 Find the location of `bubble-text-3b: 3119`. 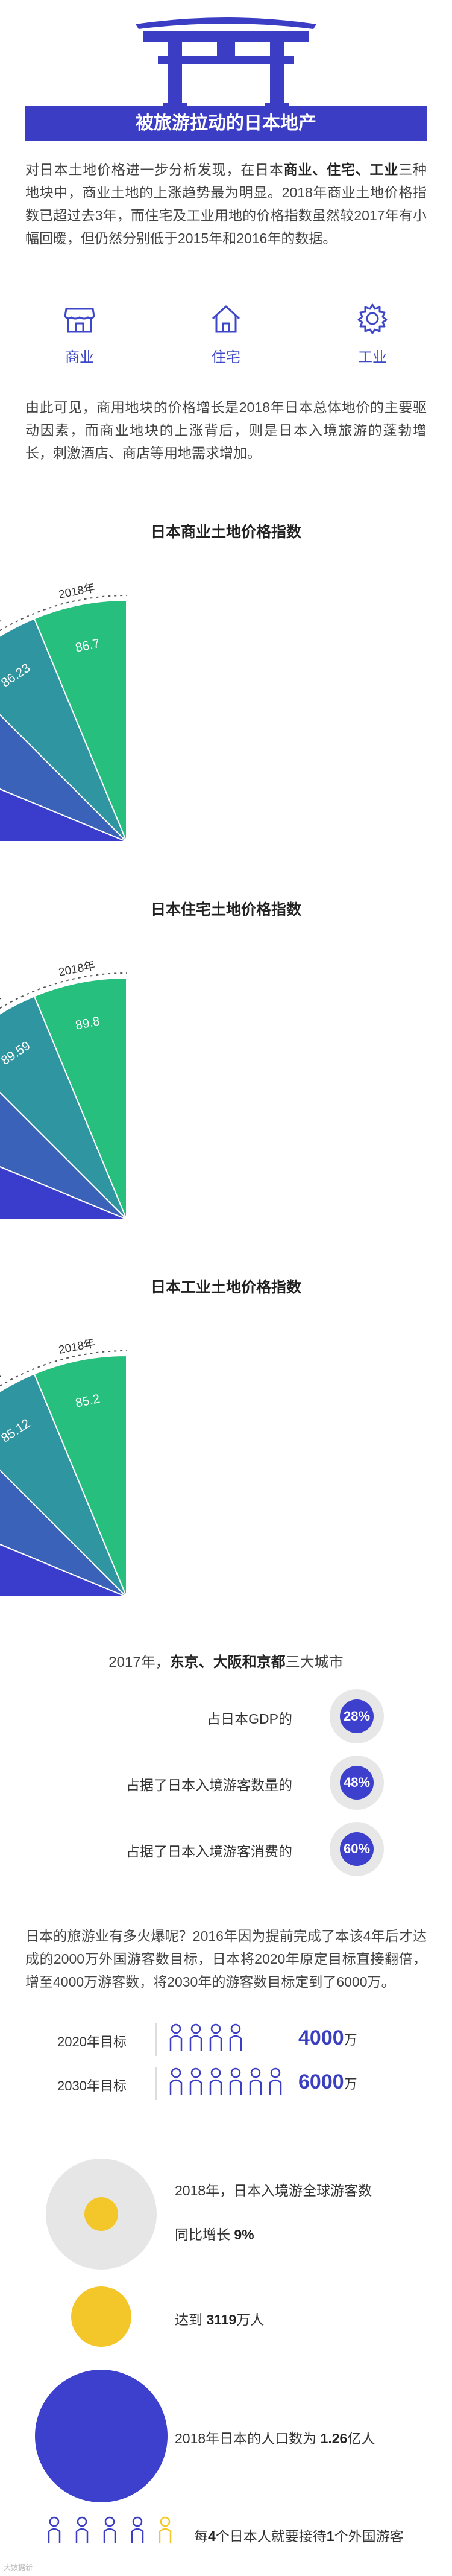

bubble-text-3b: 3119 is located at coordinates (221, 2319).